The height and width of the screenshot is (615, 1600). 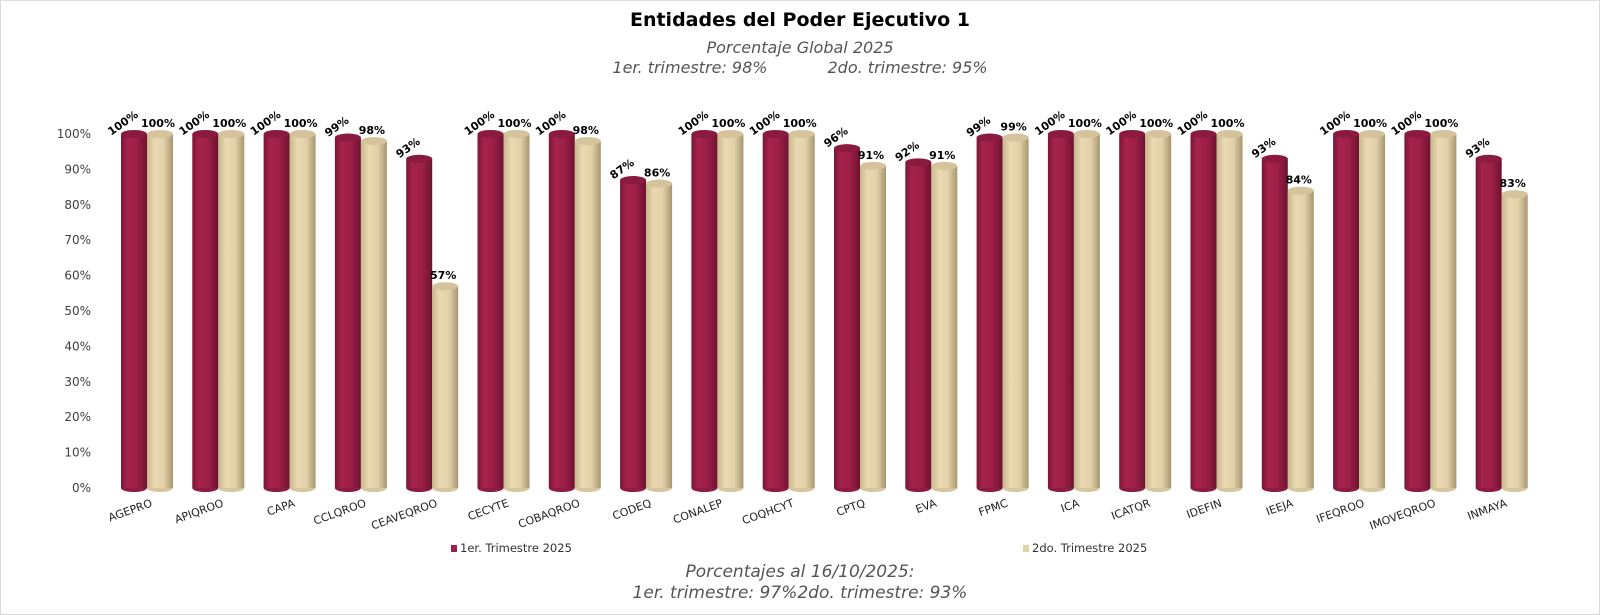 I want to click on bar-q1: 99%, so click(x=983, y=303).